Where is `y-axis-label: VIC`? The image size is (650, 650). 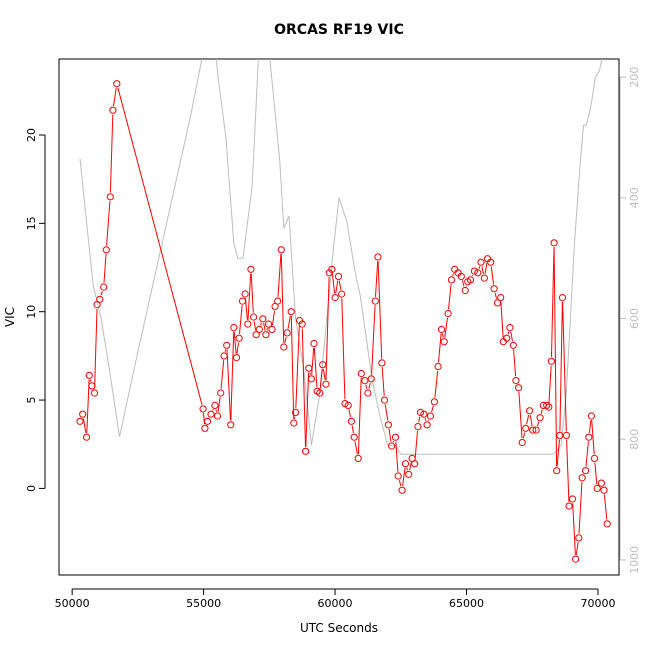
y-axis-label: VIC is located at coordinates (10, 317).